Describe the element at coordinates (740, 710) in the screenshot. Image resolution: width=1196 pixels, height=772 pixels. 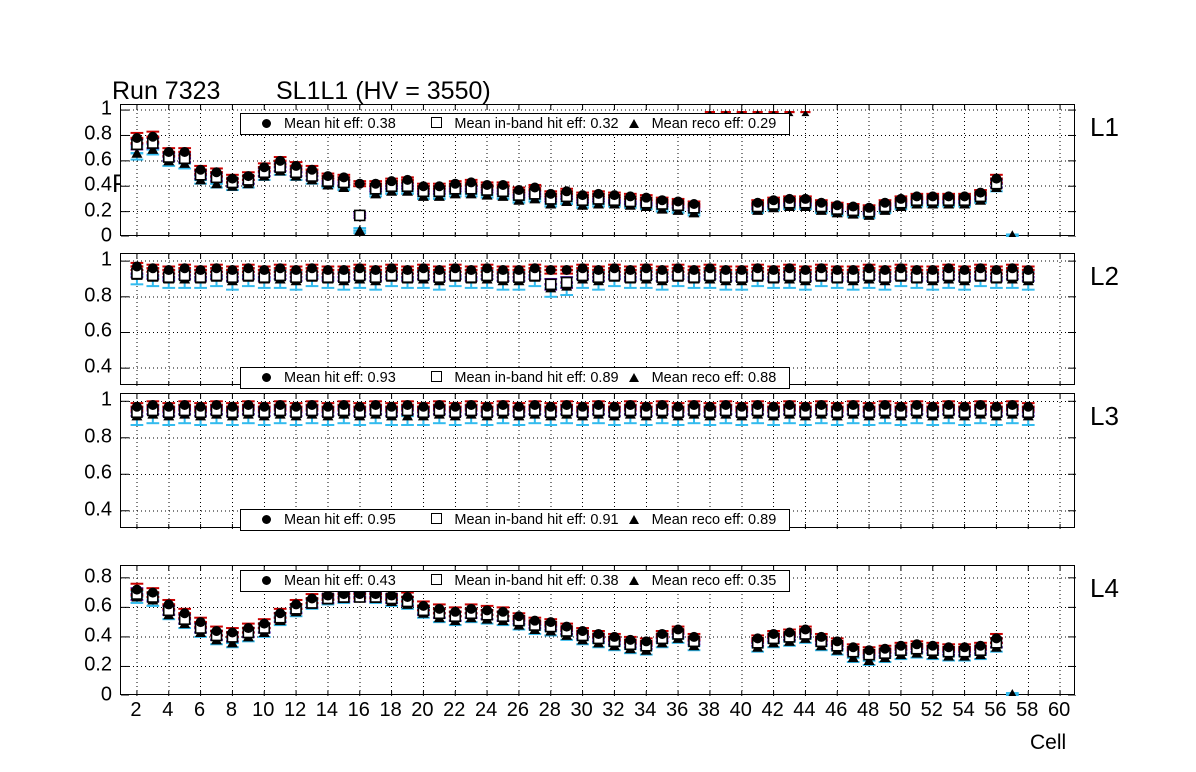
I see `x-tick-label: 40` at that location.